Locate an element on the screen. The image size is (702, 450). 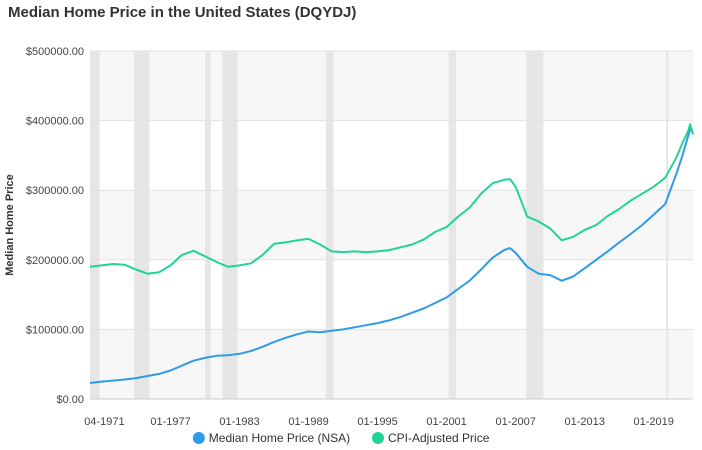
legend-label: CPI-Adjusted Price is located at coordinates (439, 438).